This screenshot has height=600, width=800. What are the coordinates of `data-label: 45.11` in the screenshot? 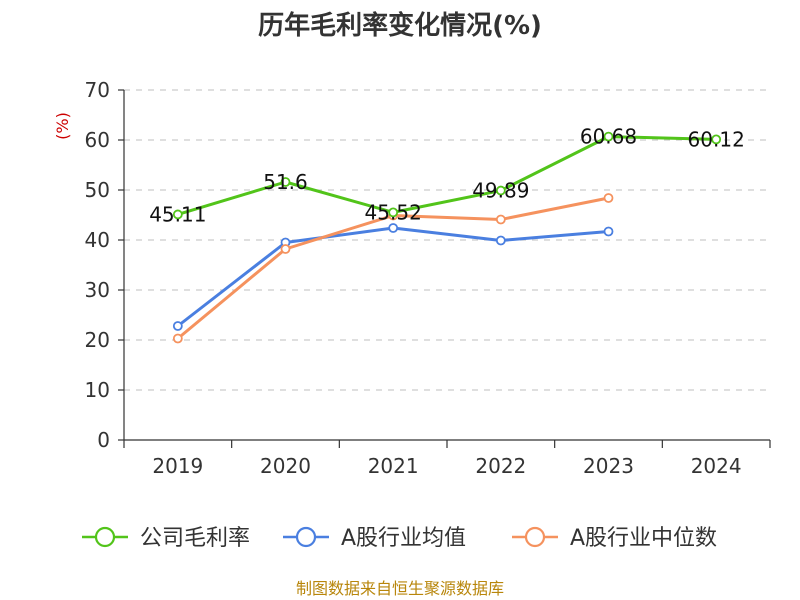 It's located at (177, 214).